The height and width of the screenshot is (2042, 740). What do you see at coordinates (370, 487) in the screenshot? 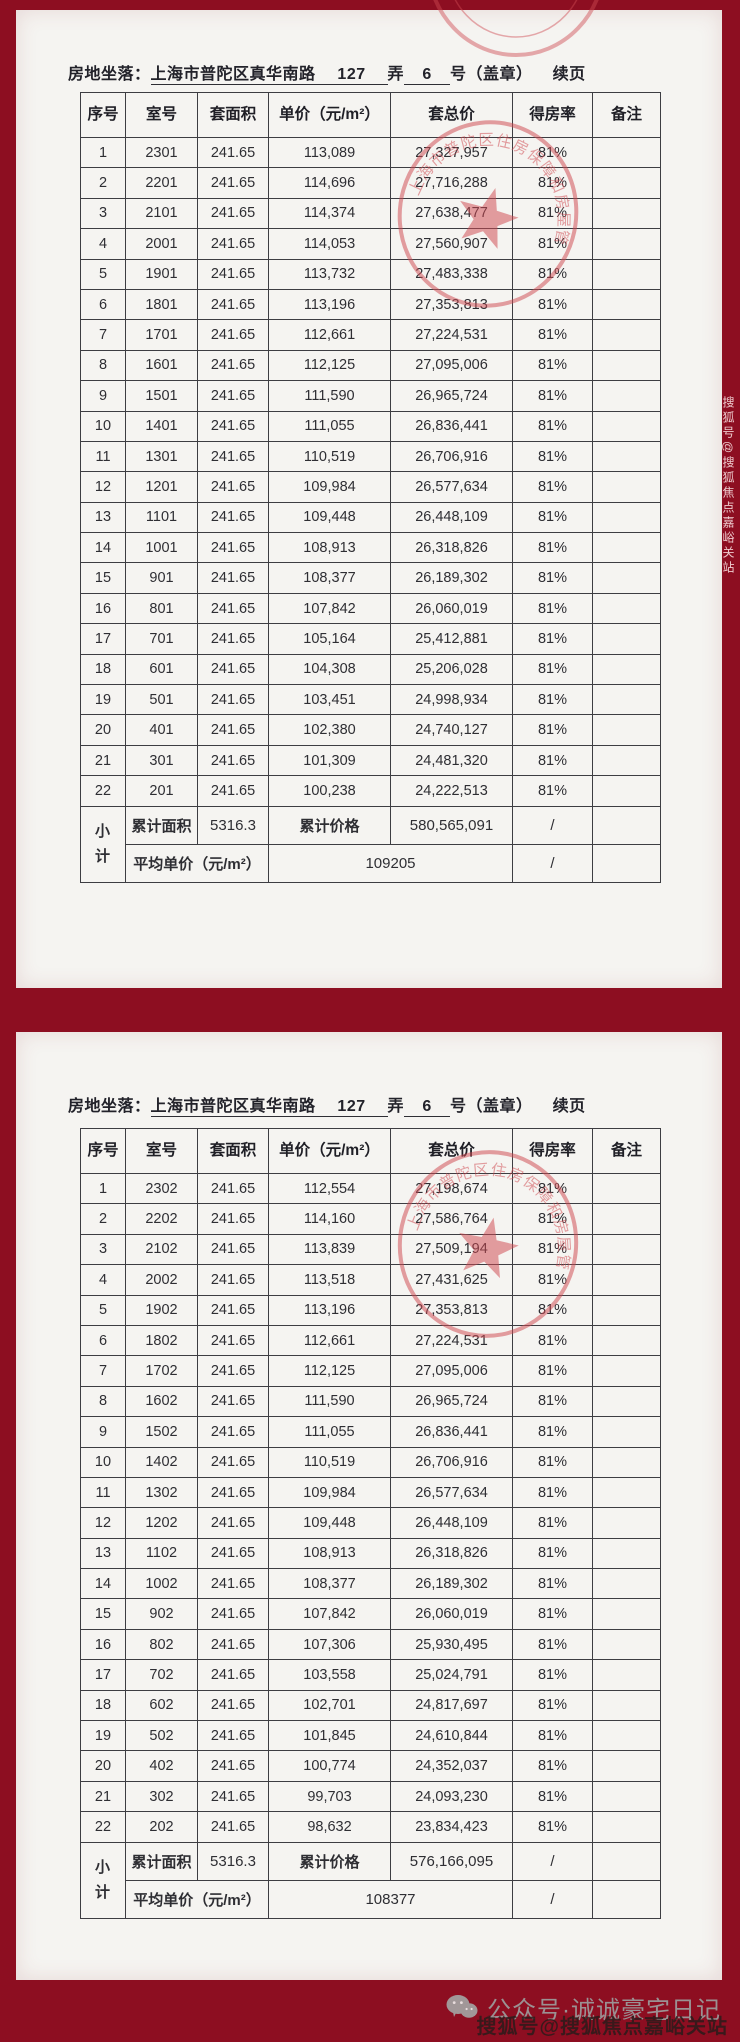
I see `table-row: 12 1201 241.65 109,984 26,577,634 81%` at bounding box center [370, 487].